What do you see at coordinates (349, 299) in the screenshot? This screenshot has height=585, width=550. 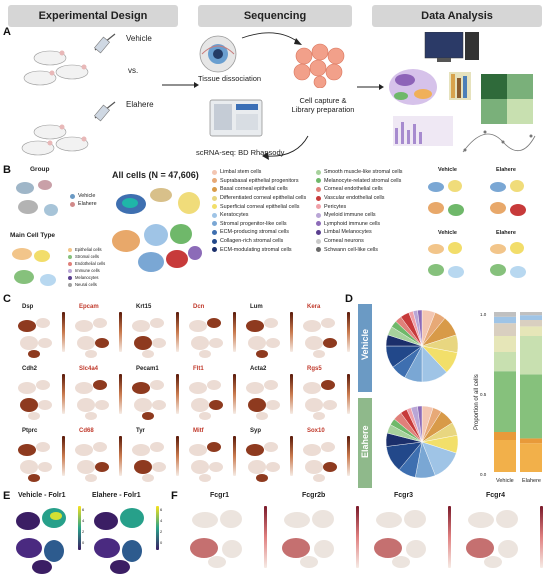 I see `panel-letter-d: D` at bounding box center [349, 299].